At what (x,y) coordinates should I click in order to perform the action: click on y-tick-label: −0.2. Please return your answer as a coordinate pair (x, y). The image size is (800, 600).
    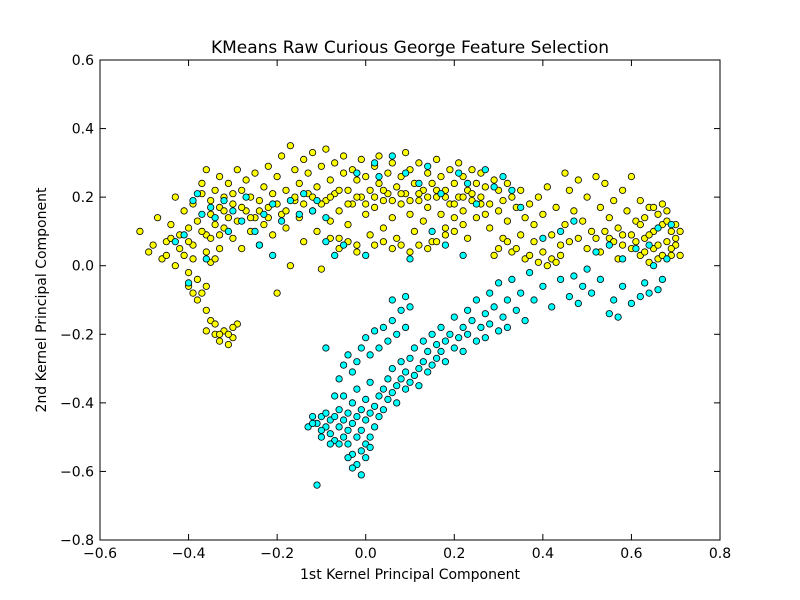
    Looking at the image, I should click on (77, 335).